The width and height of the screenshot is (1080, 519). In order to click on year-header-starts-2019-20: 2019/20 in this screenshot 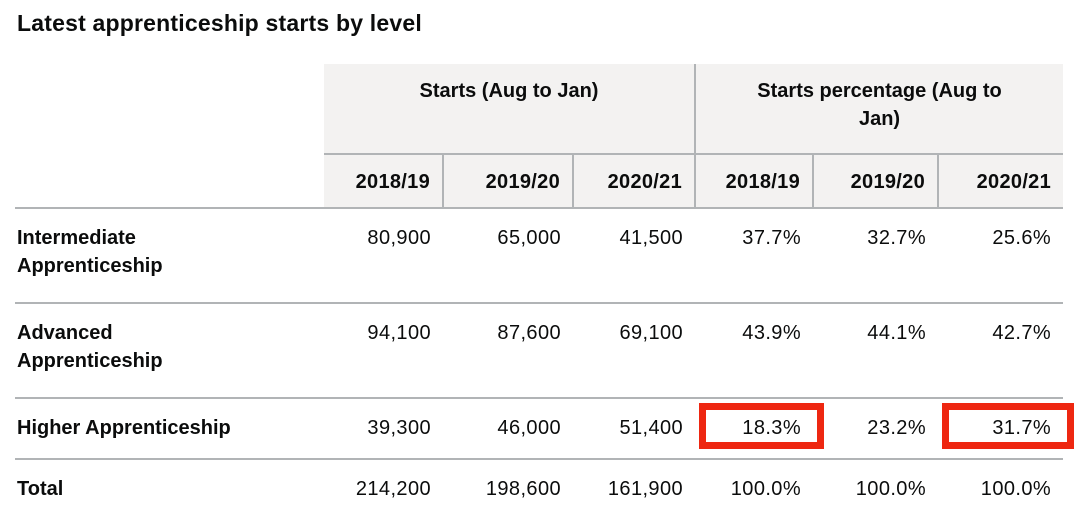, I will do `click(507, 181)`.